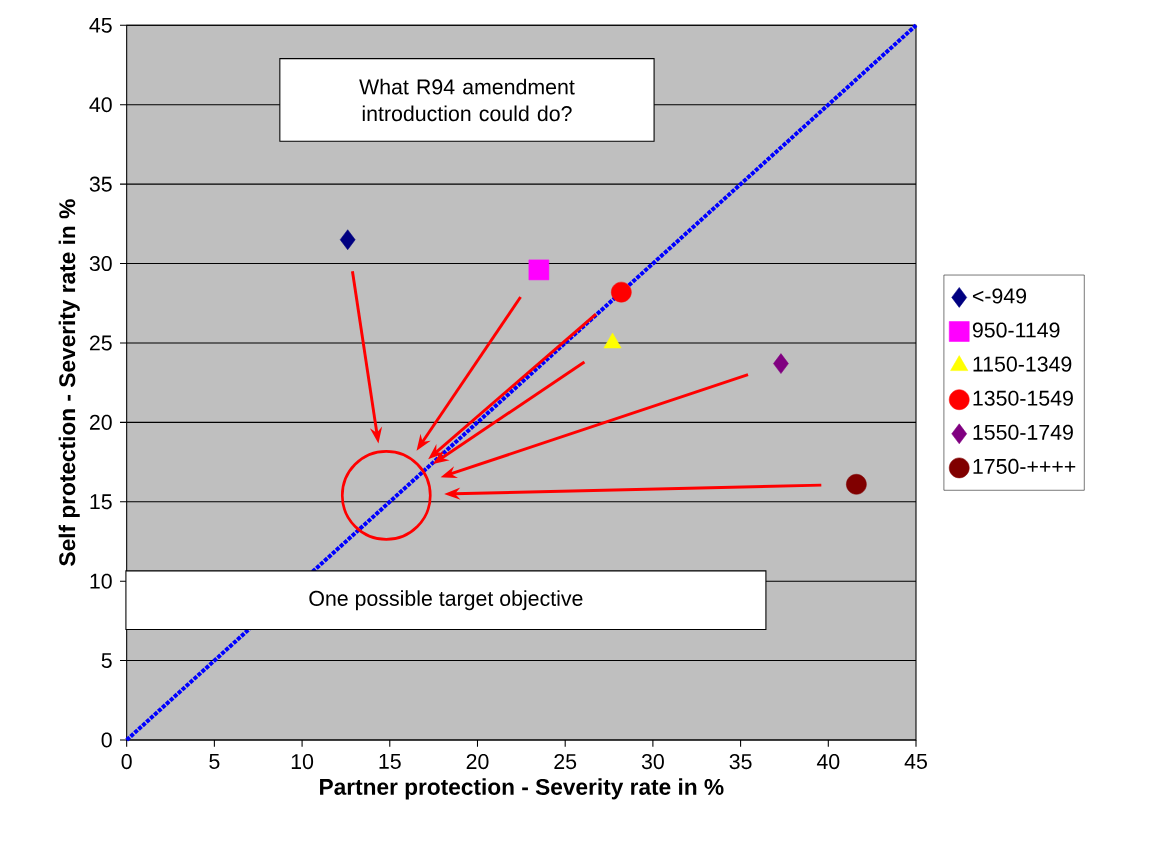  Describe the element at coordinates (126, 762) in the screenshot. I see `x-tick-label: 0` at that location.